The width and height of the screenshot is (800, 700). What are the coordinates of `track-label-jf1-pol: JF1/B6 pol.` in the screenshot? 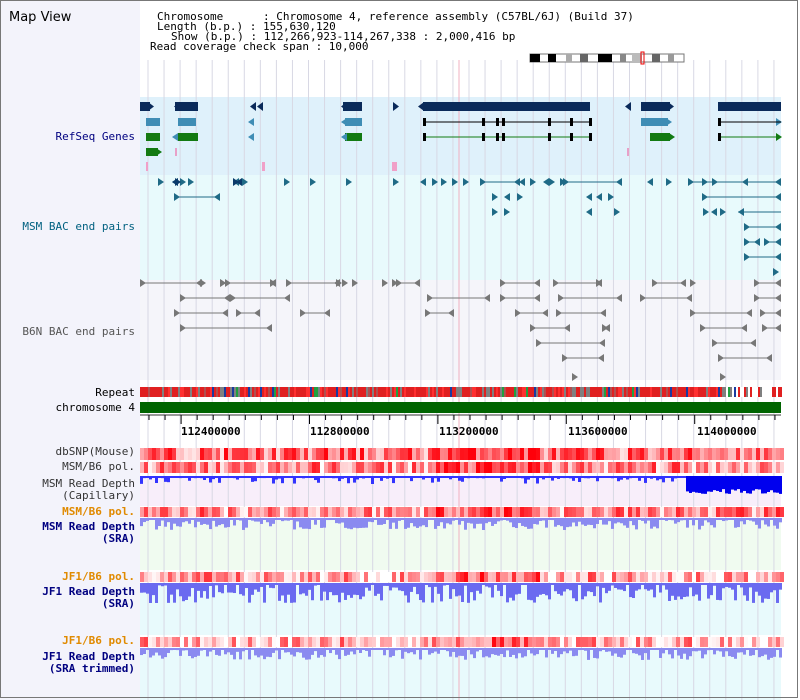 It's located at (98, 576).